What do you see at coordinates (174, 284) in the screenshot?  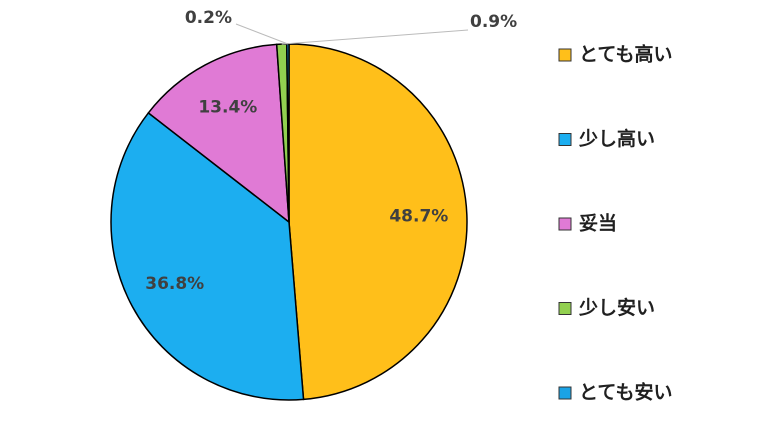 I see `data-label: 36.8%` at bounding box center [174, 284].